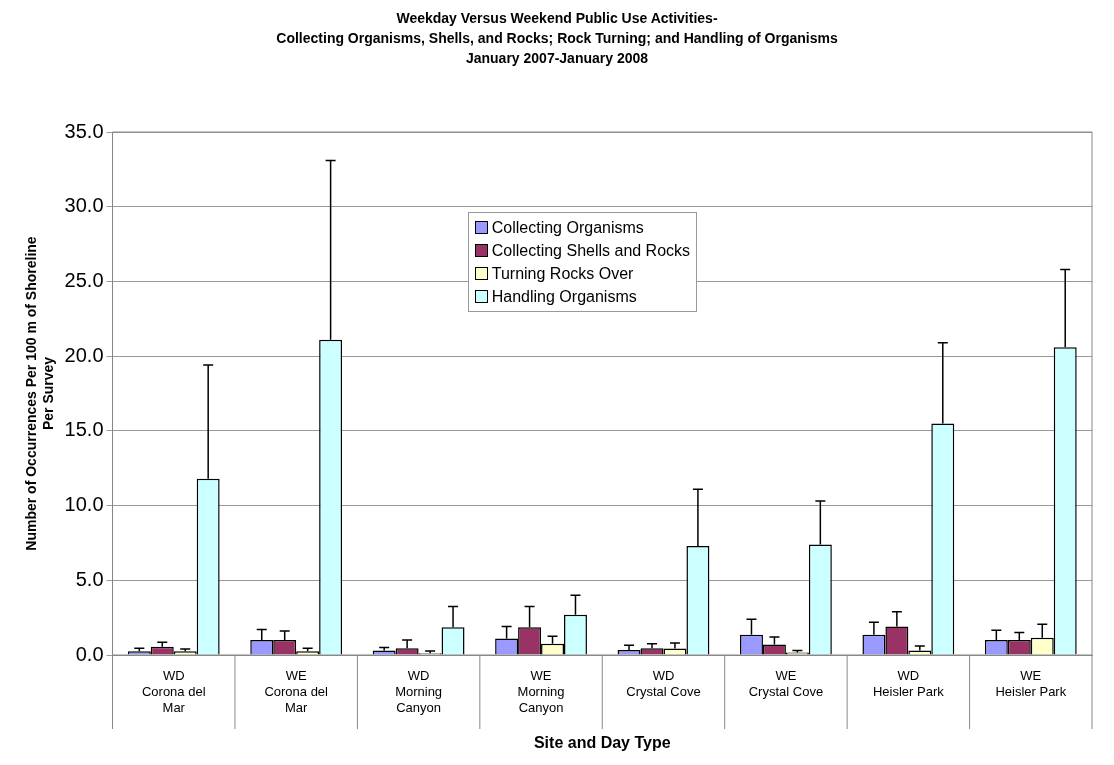 This screenshot has width=1114, height=765. What do you see at coordinates (602, 742) in the screenshot?
I see `x-axis-title: Site and Day Type` at bounding box center [602, 742].